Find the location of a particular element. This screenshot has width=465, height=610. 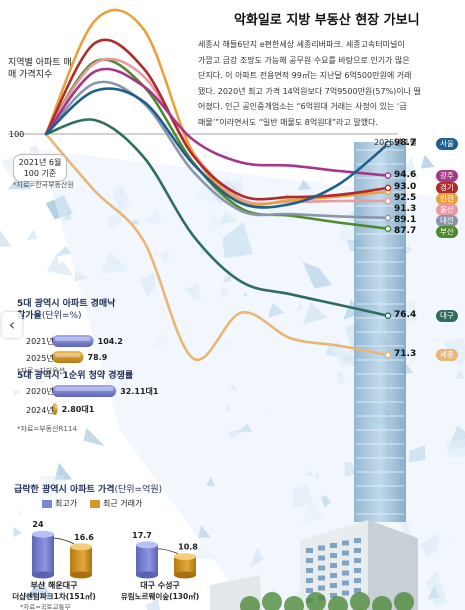

end-value-대구: 76.4 is located at coordinates (405, 314).